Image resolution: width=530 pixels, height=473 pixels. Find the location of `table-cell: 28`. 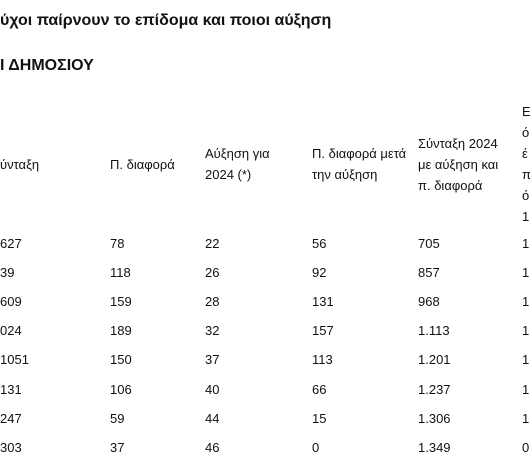

table-cell: 28 is located at coordinates (212, 302).